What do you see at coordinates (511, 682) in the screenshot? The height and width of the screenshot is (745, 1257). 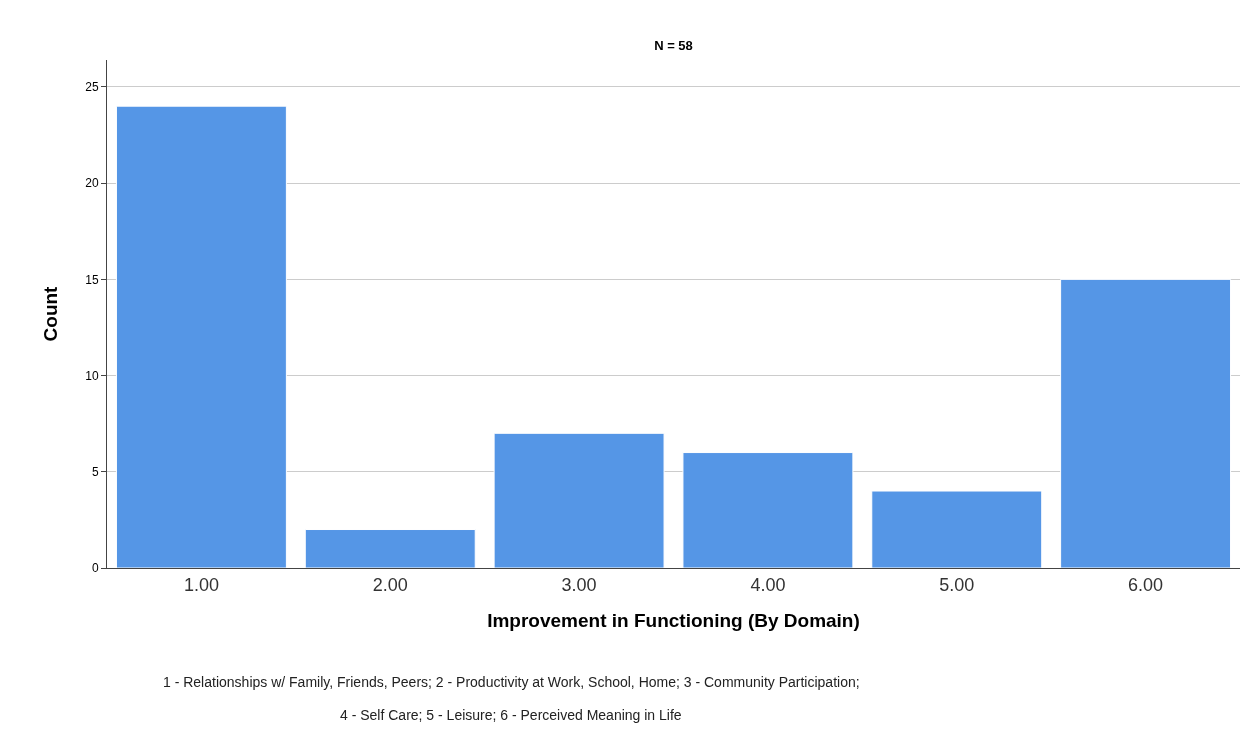 I see `text: 1 - Relationships w/ Family, Friends, Peers; 2 - Productivity at Work, School, Home; 3 - Community Participation;` at bounding box center [511, 682].